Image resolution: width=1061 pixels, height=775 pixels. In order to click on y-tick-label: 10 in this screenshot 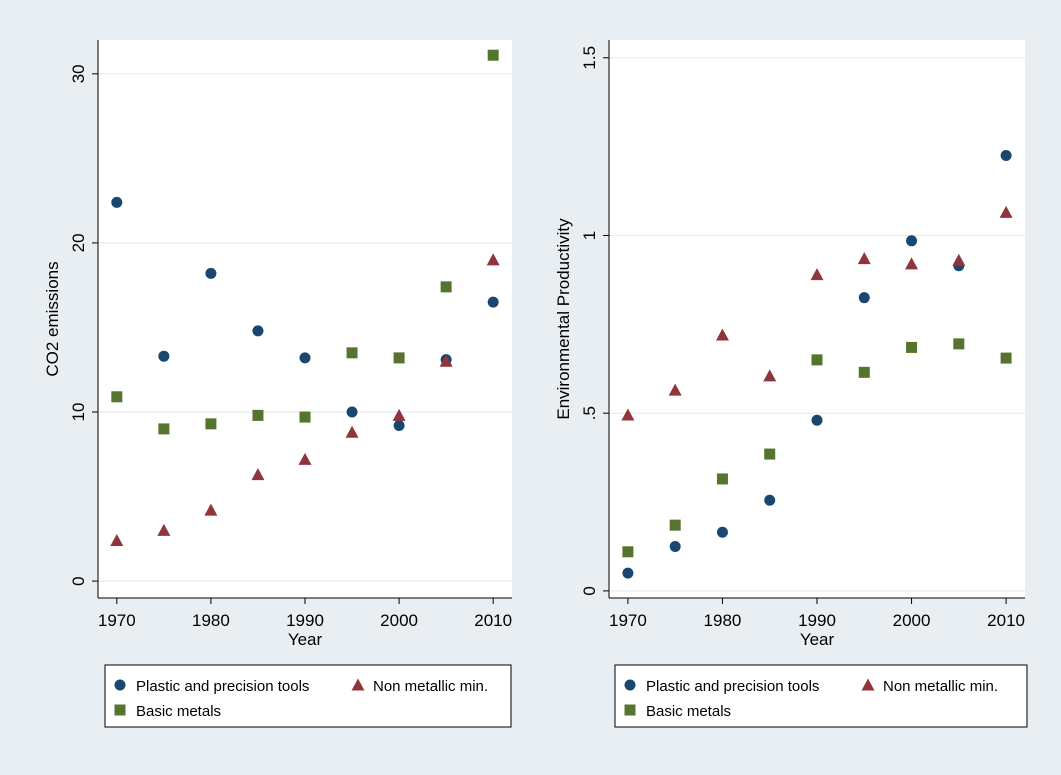, I will do `click(78, 412)`.